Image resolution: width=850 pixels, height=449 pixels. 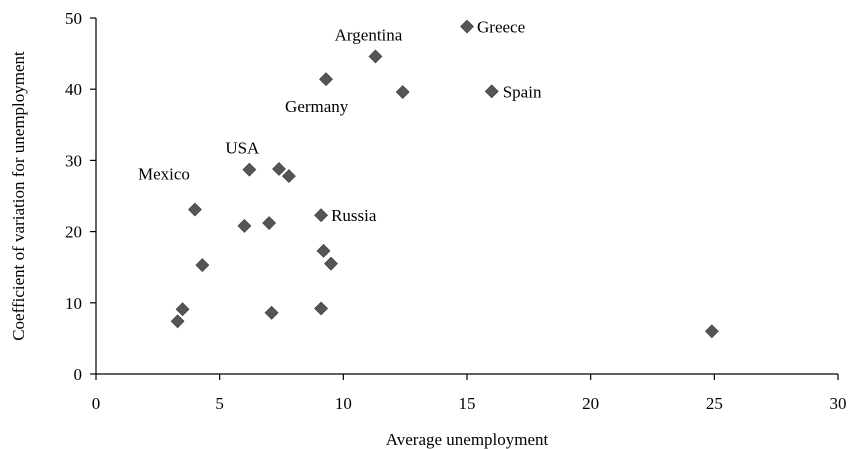 What do you see at coordinates (73, 18) in the screenshot?
I see `y-tick-label: 50` at bounding box center [73, 18].